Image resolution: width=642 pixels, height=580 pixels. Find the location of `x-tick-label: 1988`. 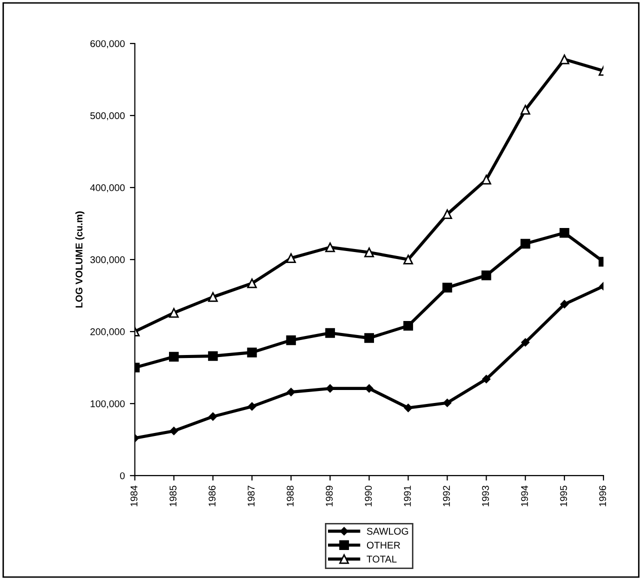

x-tick-label: 1988 is located at coordinates (290, 496).